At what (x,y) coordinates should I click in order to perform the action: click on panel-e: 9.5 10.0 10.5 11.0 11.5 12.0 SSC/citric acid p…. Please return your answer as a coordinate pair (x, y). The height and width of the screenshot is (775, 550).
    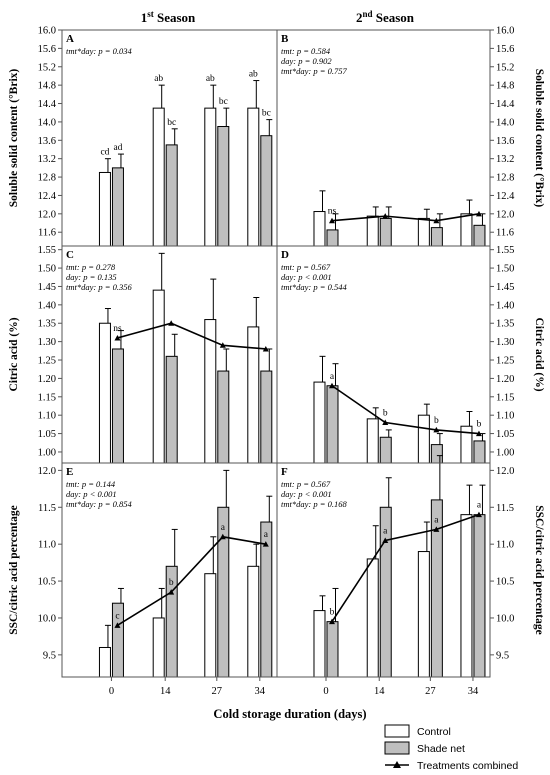
    Looking at the image, I should click on (140, 572).